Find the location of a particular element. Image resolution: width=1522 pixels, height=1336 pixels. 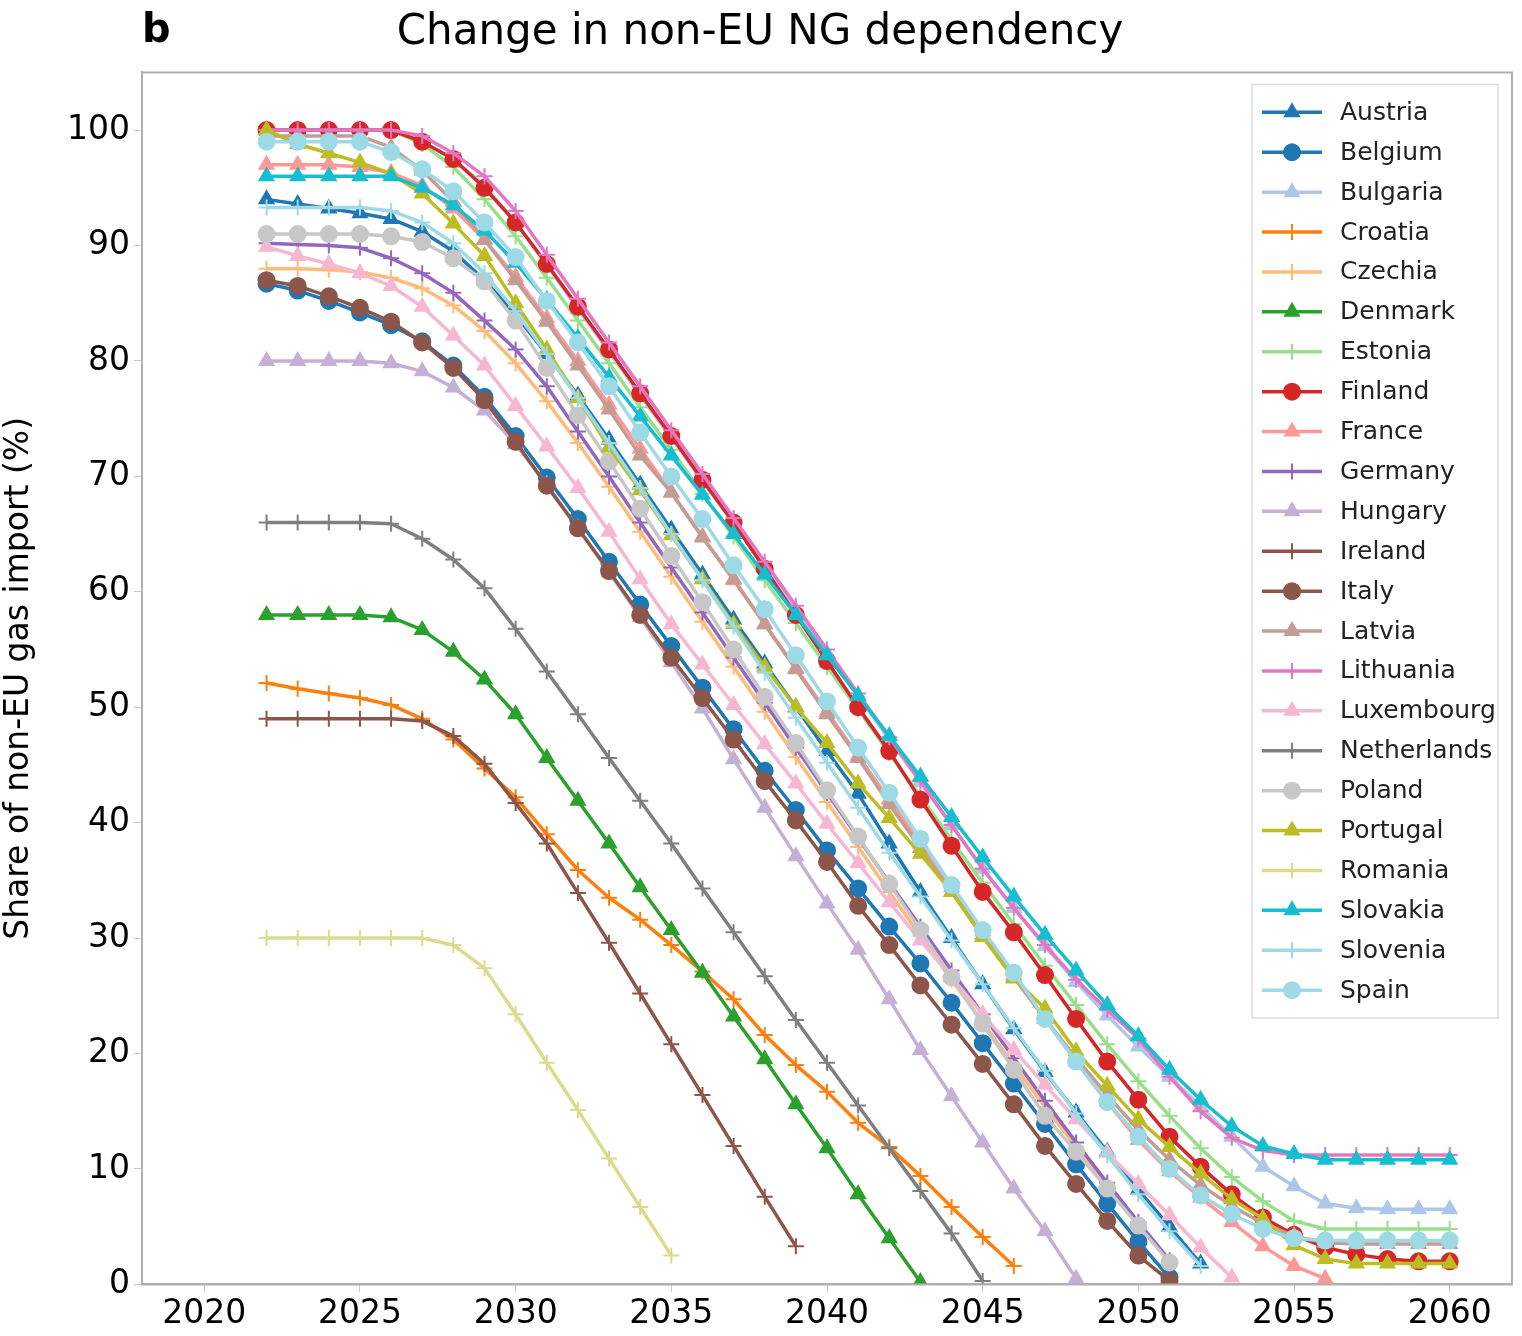

legend-label: Ireland is located at coordinates (1383, 550).